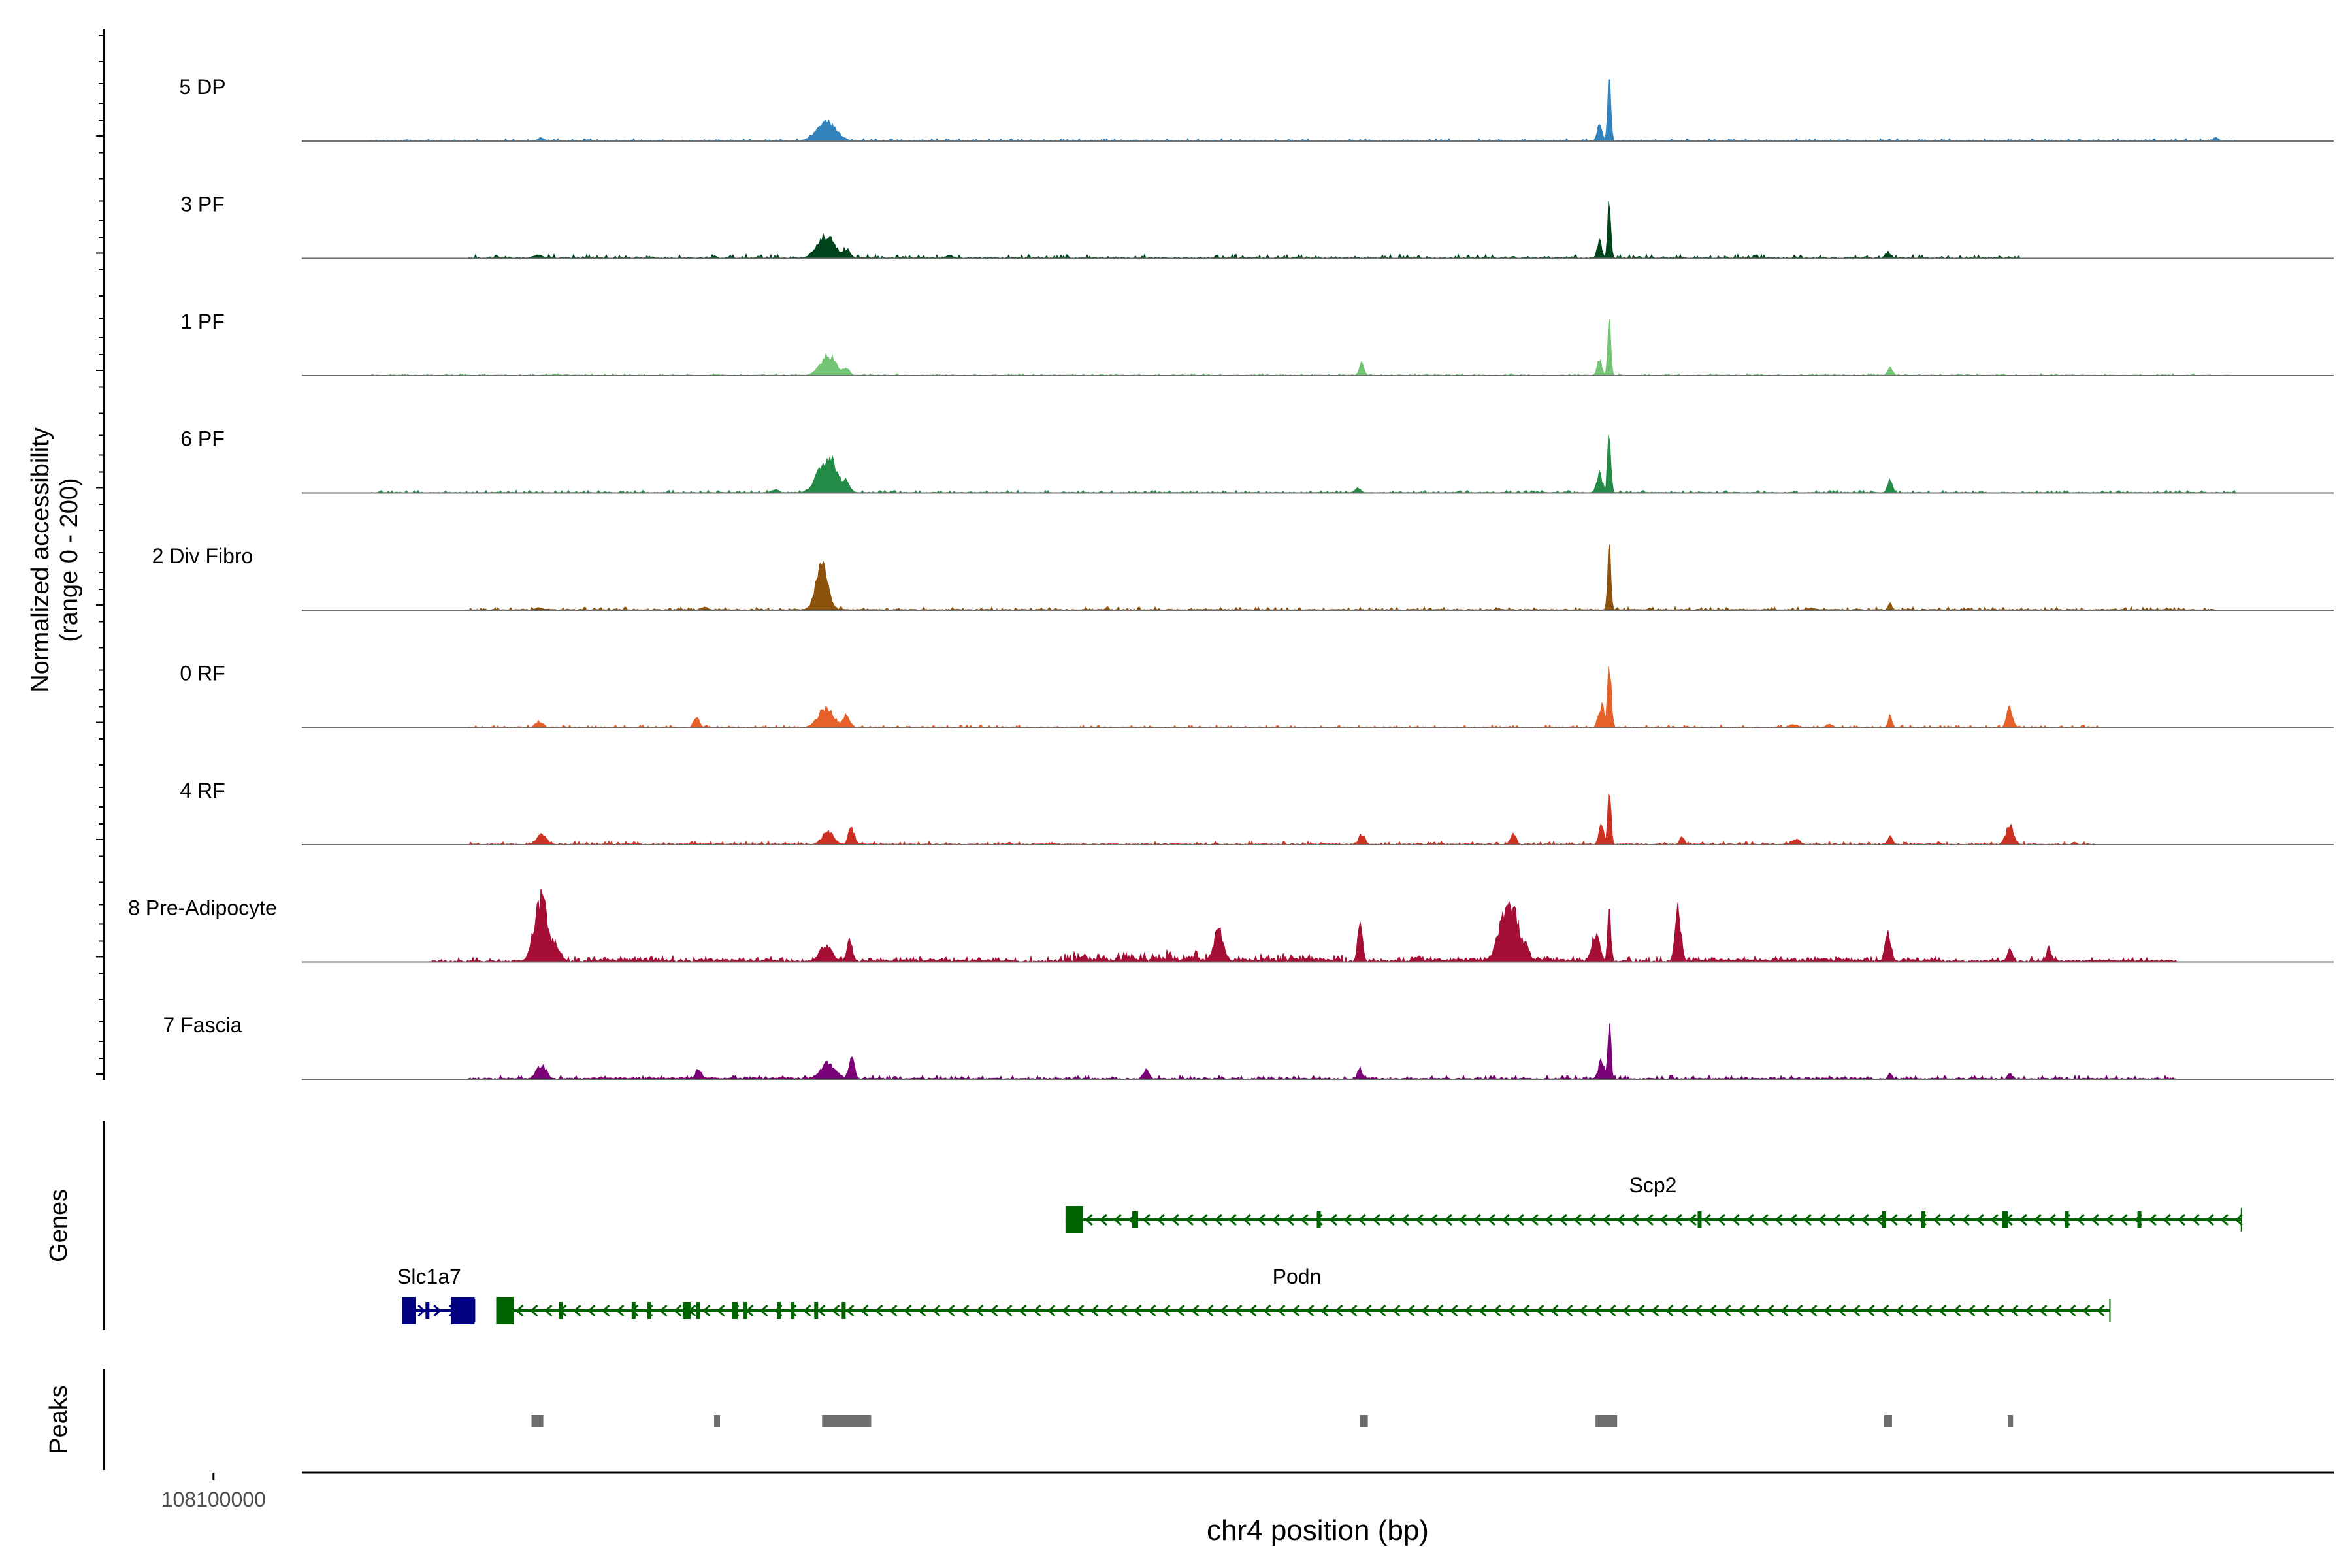 The width and height of the screenshot is (2352, 1568). I want to click on y-axis-label-line1: Normalized accessibility, so click(40, 559).